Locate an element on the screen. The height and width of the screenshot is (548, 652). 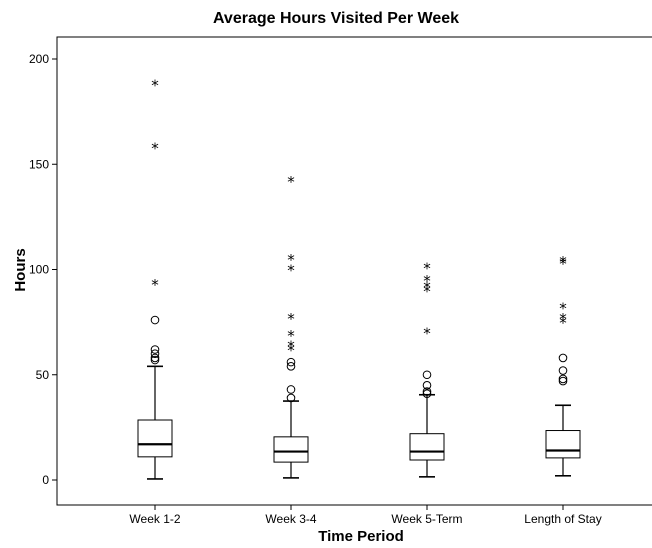
x-tick-label: Week 1-2 is located at coordinates (154, 519).